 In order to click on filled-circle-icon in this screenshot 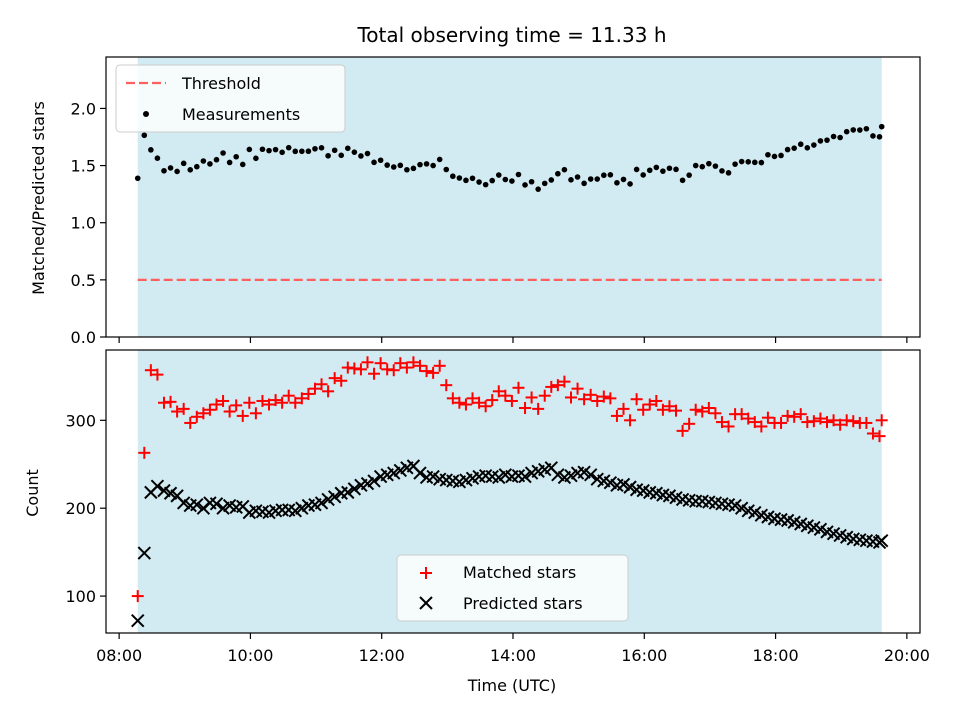, I will do `click(146, 114)`.